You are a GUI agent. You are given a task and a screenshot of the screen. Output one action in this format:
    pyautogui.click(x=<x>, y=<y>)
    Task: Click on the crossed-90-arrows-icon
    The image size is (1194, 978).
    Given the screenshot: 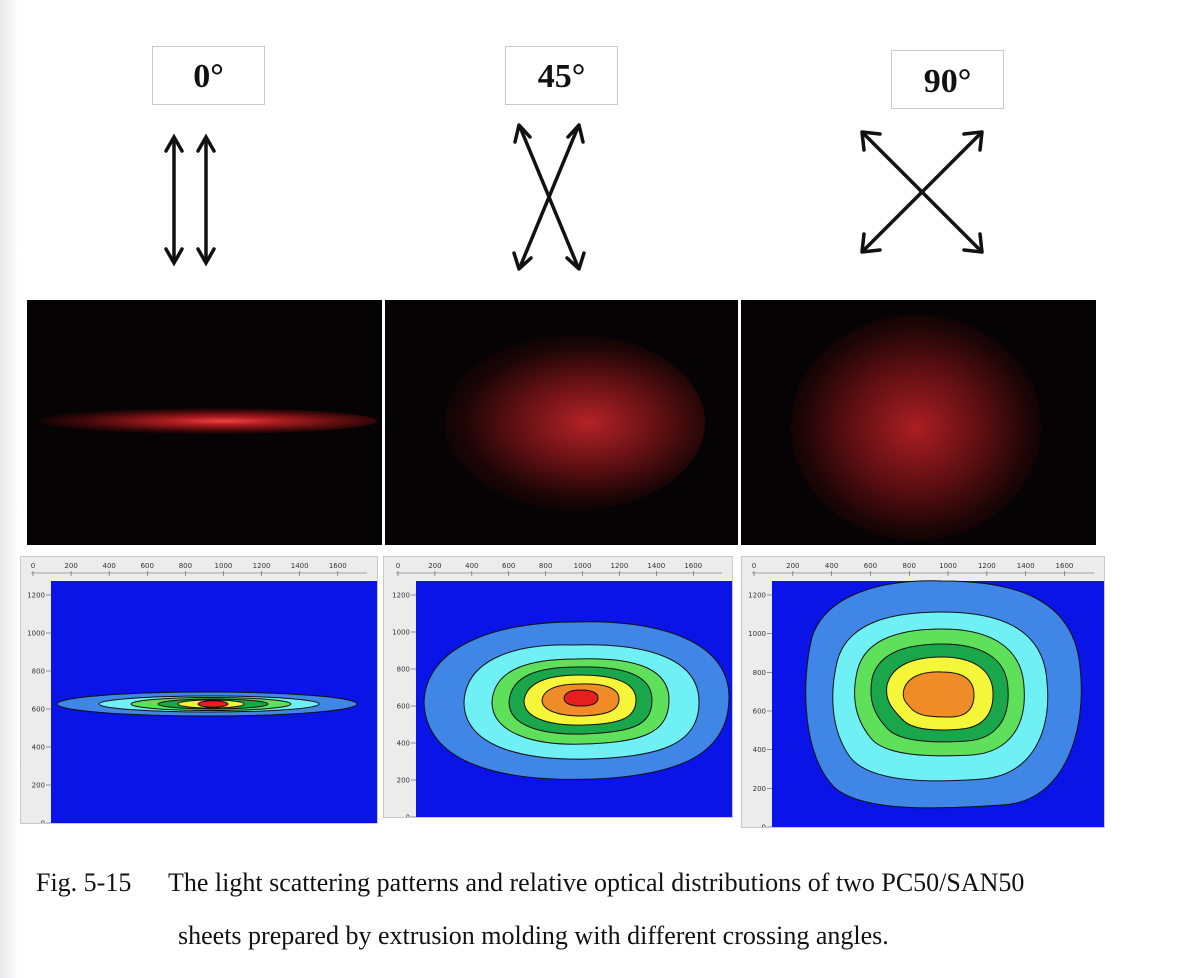 What is the action you would take?
    pyautogui.click(x=922, y=192)
    